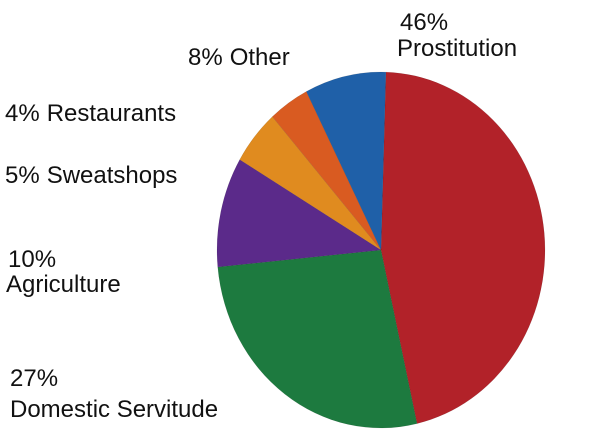 This screenshot has height=431, width=589. I want to click on slice-label: 8% Other, so click(239, 57).